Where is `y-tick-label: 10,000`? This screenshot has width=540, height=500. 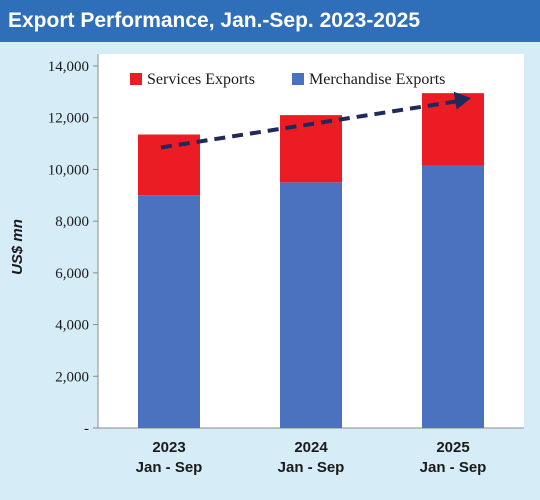
y-tick-label: 10,000 is located at coordinates (68, 170).